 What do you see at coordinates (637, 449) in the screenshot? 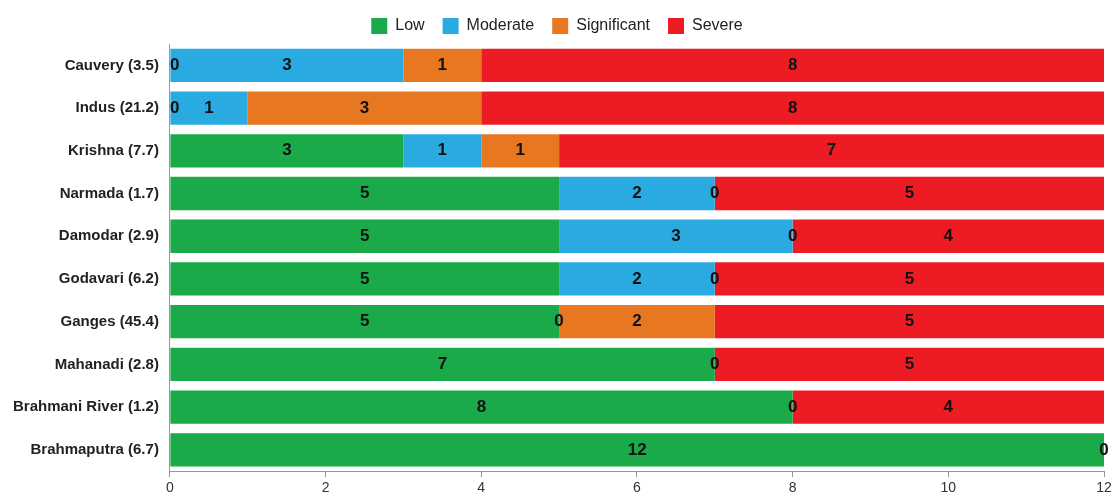
I see `data-label: 12` at bounding box center [637, 449].